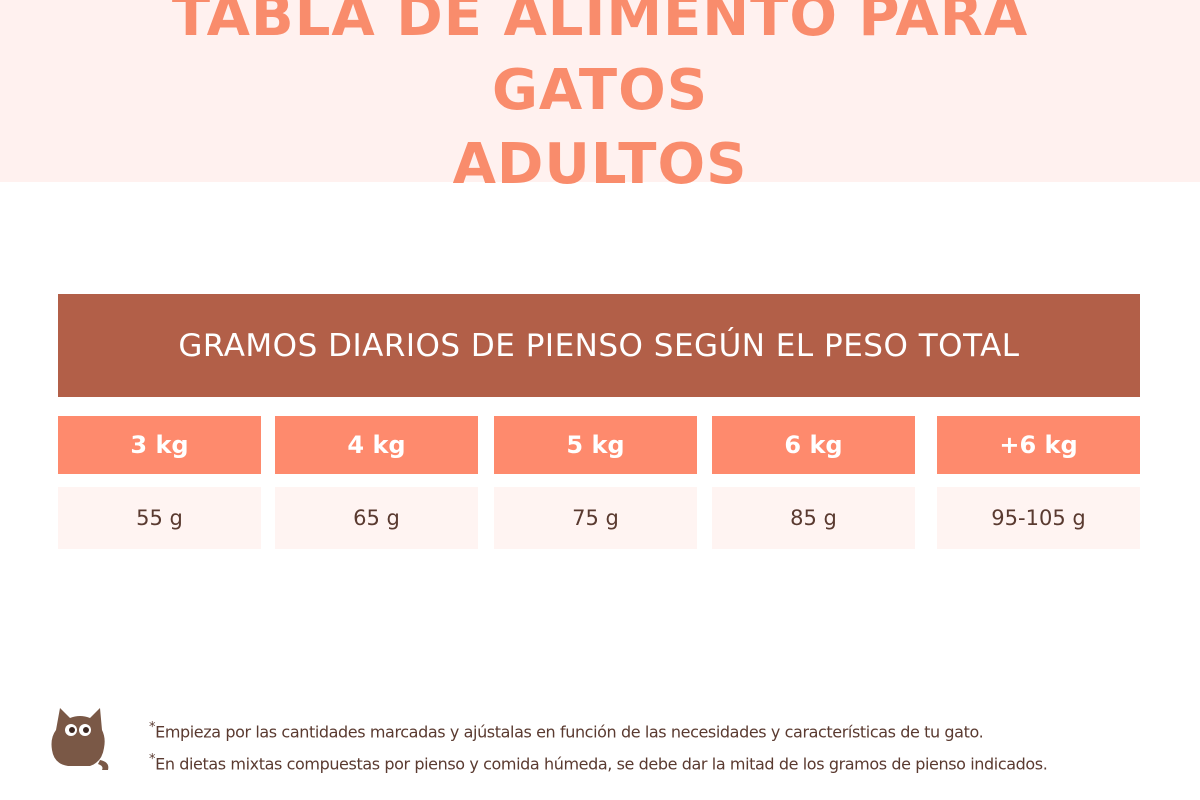 Image resolution: width=1200 pixels, height=800 pixels. What do you see at coordinates (376, 445) in the screenshot?
I see `weight-header: 4 kg` at bounding box center [376, 445].